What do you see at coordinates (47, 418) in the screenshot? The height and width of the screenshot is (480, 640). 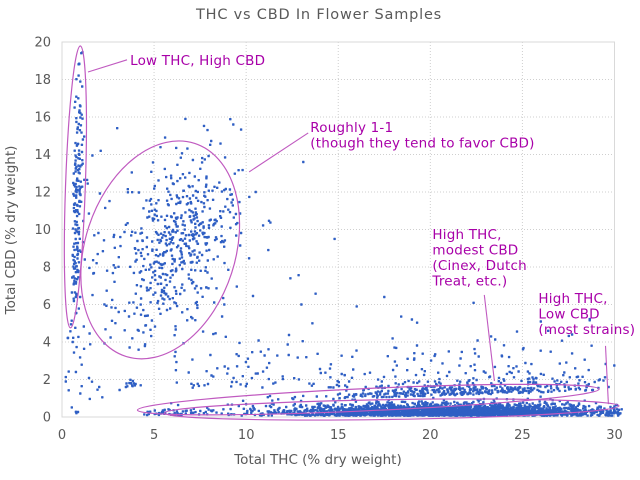 I see `y-tick-label: 0` at bounding box center [47, 418].